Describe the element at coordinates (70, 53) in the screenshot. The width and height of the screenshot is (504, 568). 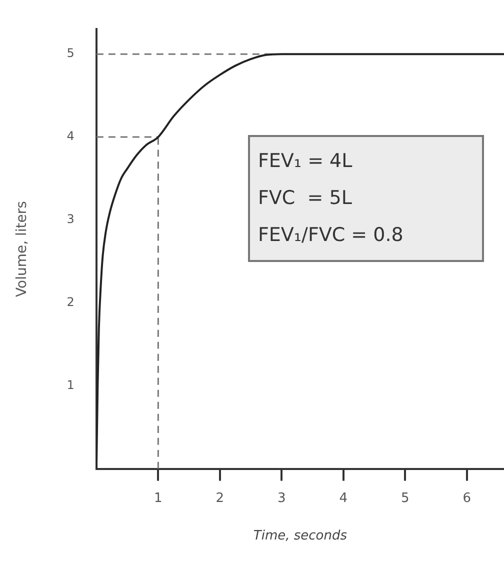
I see `y-tick-label: 5` at that location.